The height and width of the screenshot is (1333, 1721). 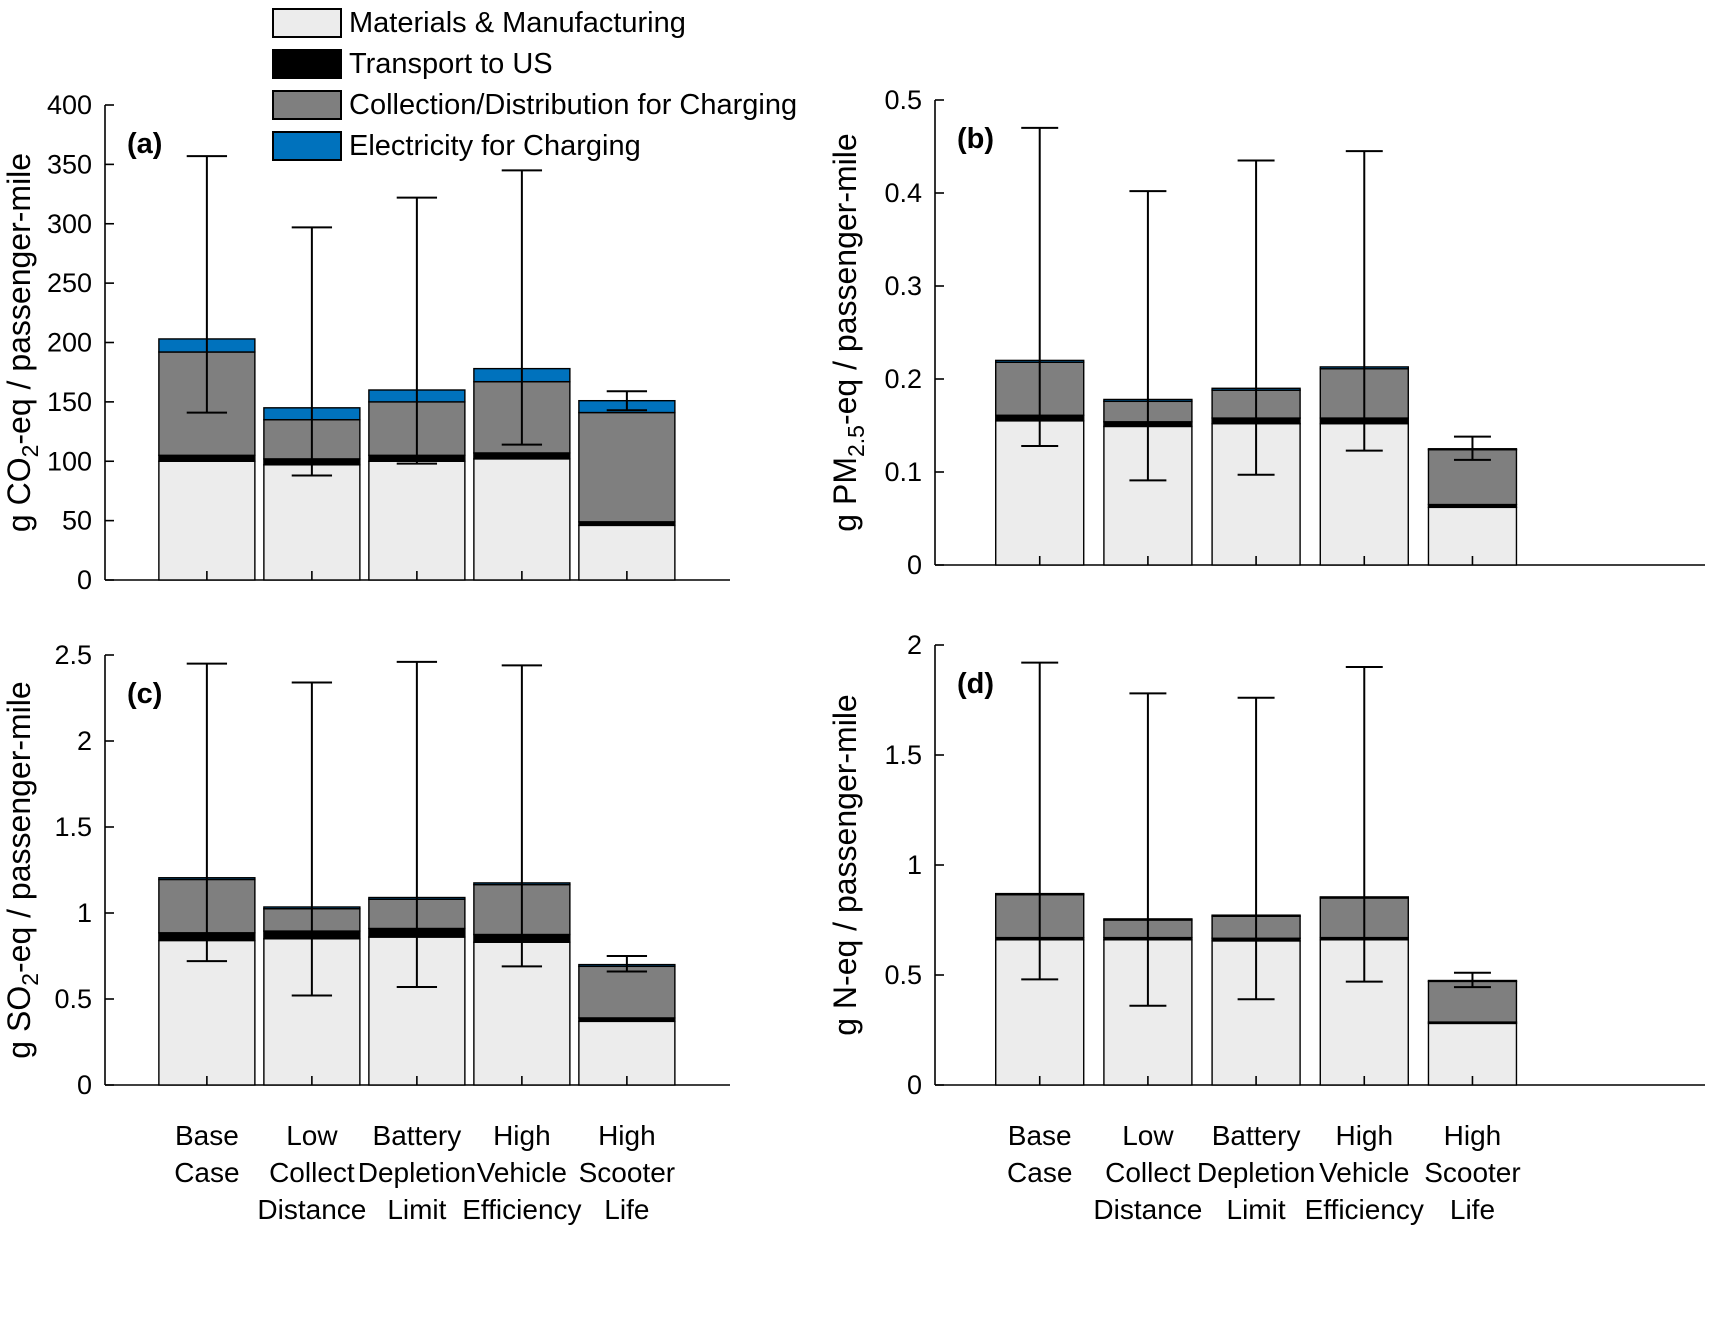 What do you see at coordinates (77, 521) in the screenshot?
I see `y-tick-label: 50` at bounding box center [77, 521].